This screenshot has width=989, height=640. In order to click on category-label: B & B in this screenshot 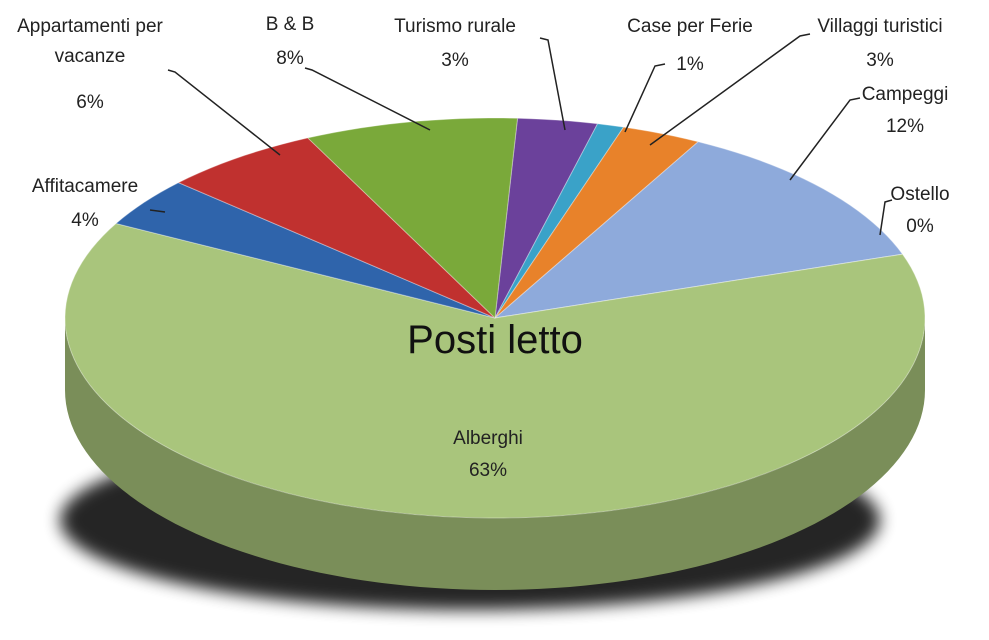, I will do `click(290, 24)`.